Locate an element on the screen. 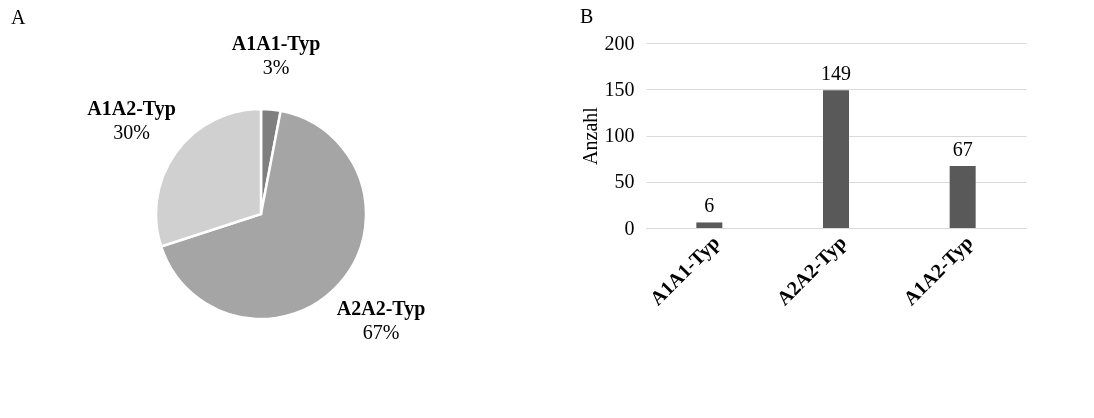 The height and width of the screenshot is (418, 1094). y-tick-label: 50 is located at coordinates (624, 181).